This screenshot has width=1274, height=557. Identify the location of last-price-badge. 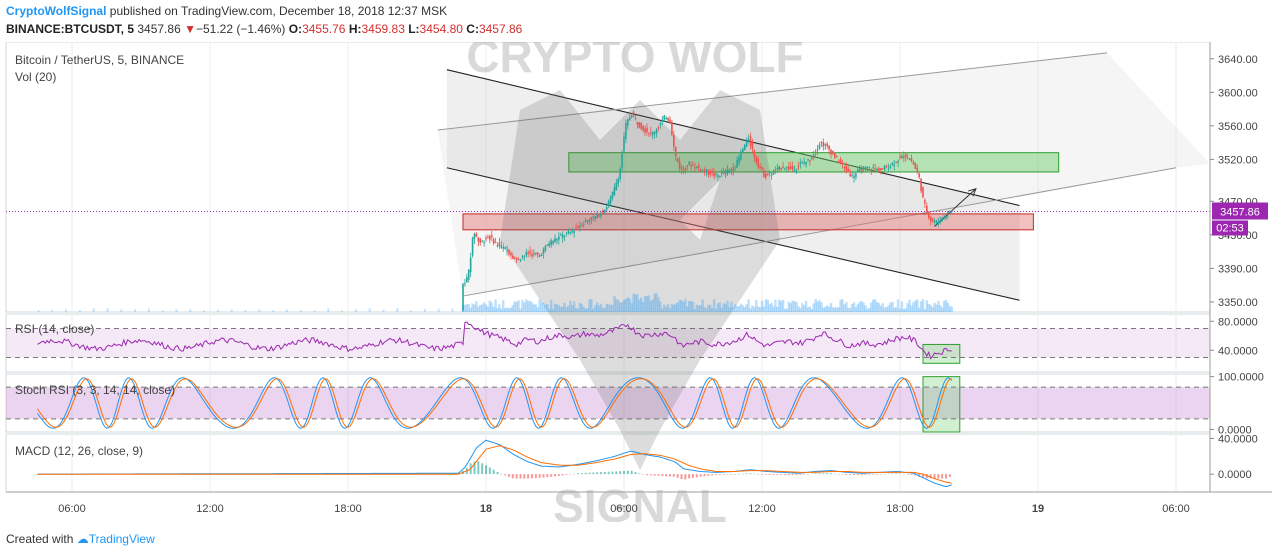
(1240, 211).